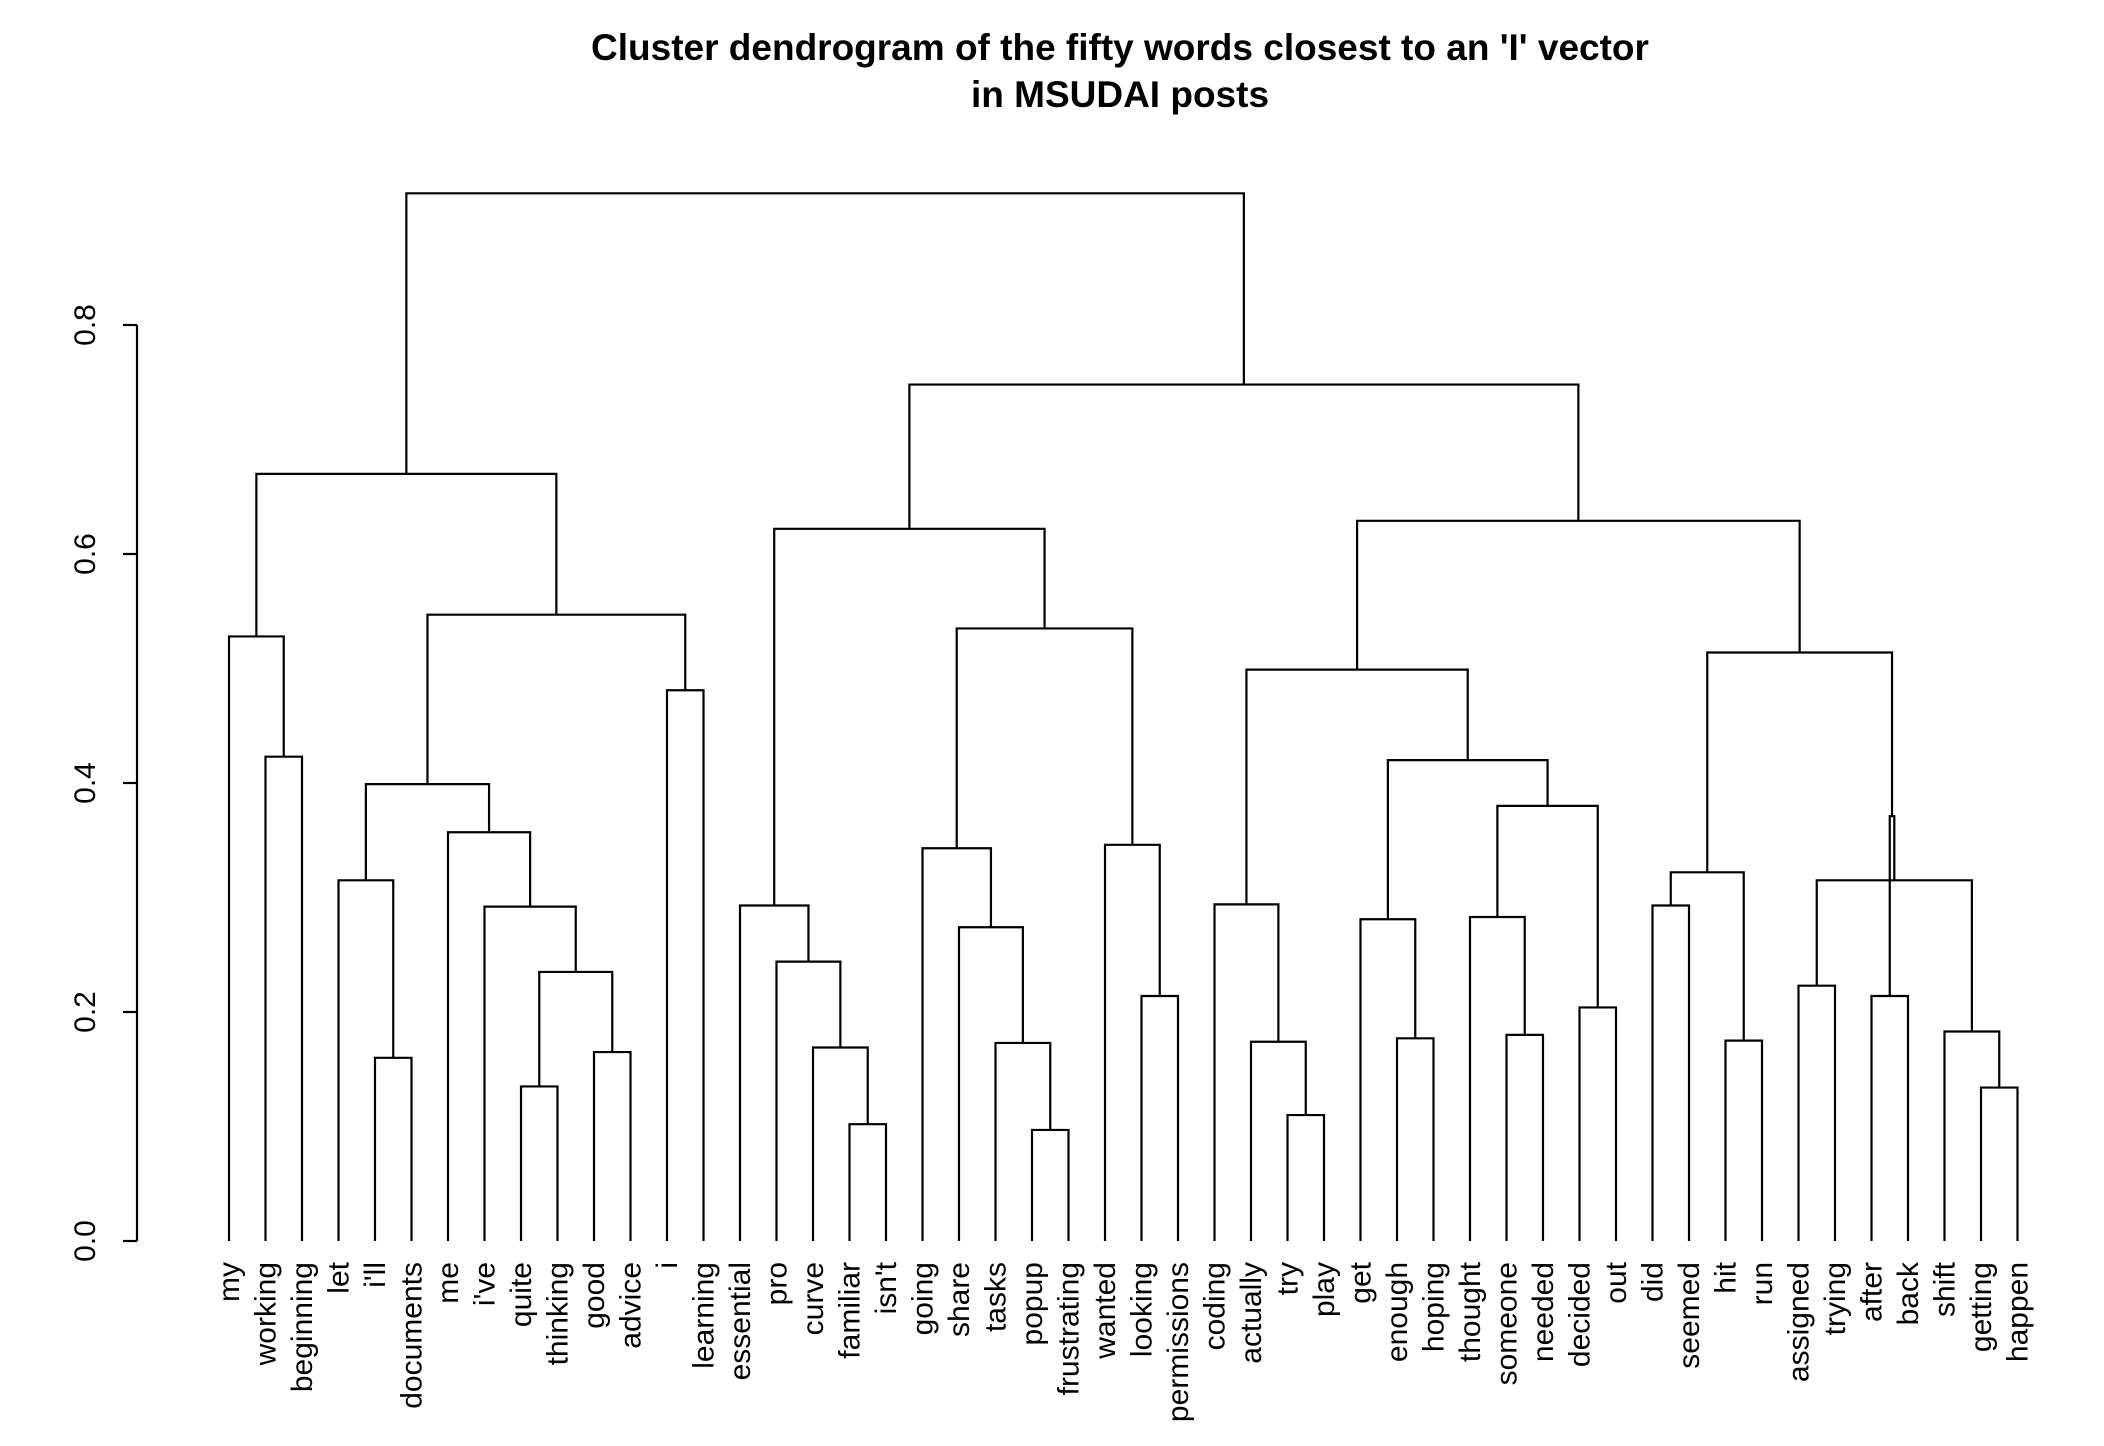 The height and width of the screenshot is (1446, 2104). I want to click on leaf-label: happen, so click(2018, 1312).